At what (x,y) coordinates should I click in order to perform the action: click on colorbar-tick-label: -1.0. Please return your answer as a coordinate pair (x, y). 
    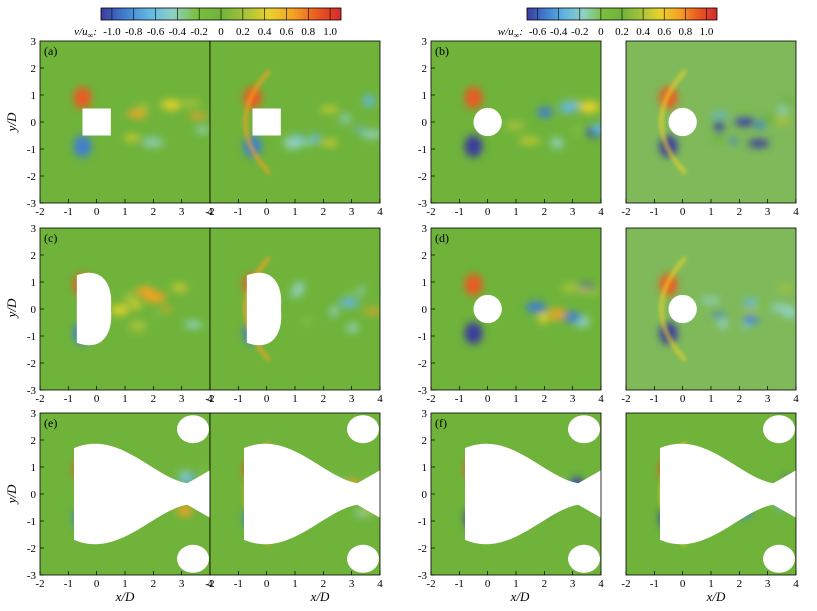
    Looking at the image, I should click on (112, 32).